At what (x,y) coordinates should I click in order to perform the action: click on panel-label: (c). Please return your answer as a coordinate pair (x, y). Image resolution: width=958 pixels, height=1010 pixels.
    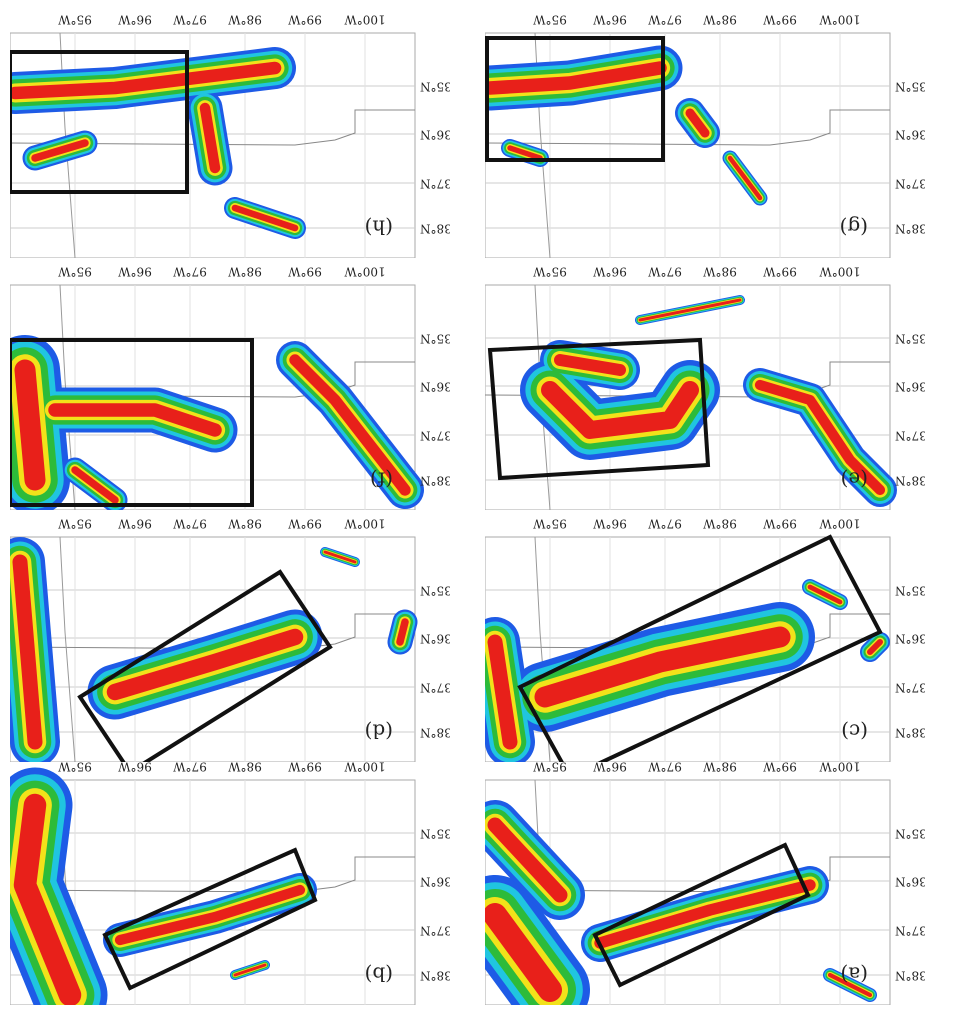
    Looking at the image, I should click on (854, 732).